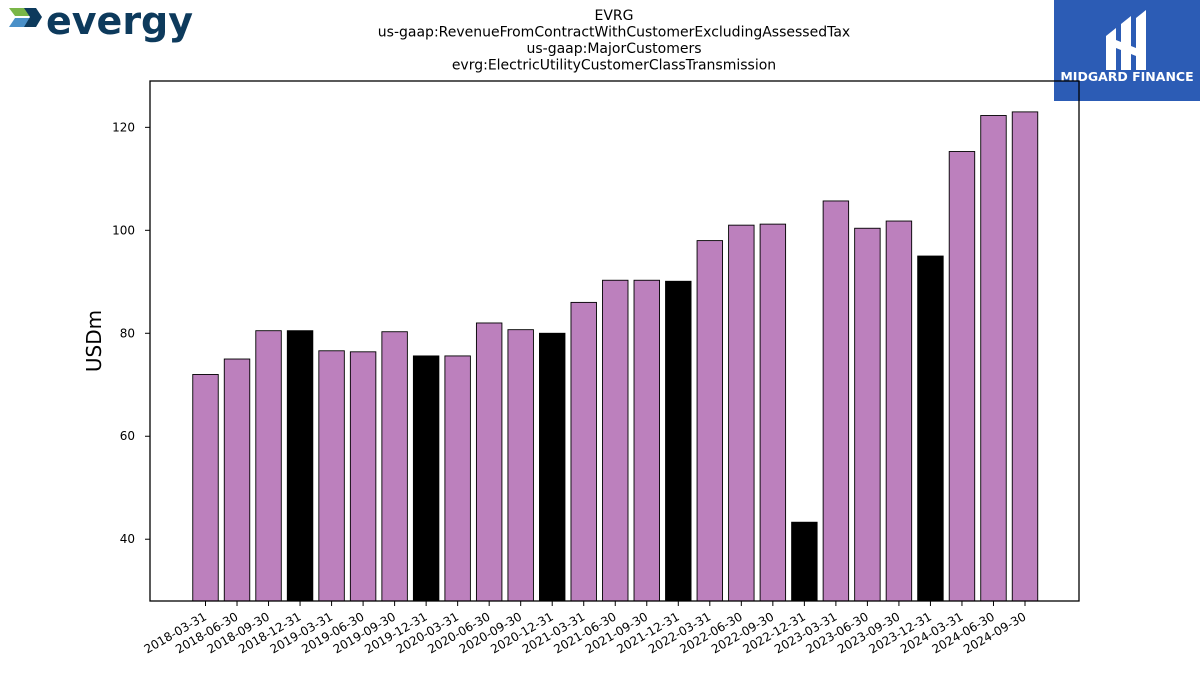  What do you see at coordinates (127, 333) in the screenshot?
I see `y-tick-label: 80` at bounding box center [127, 333].